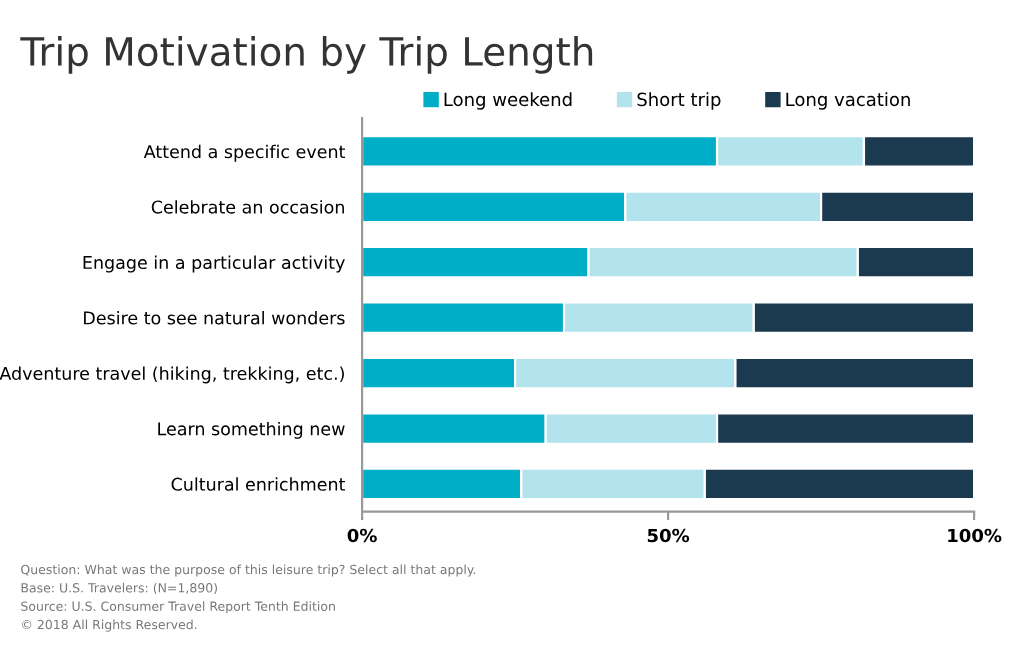 The image size is (1020, 656). Describe the element at coordinates (214, 264) in the screenshot. I see `y-tick-label: Engage in a particular activity` at that location.